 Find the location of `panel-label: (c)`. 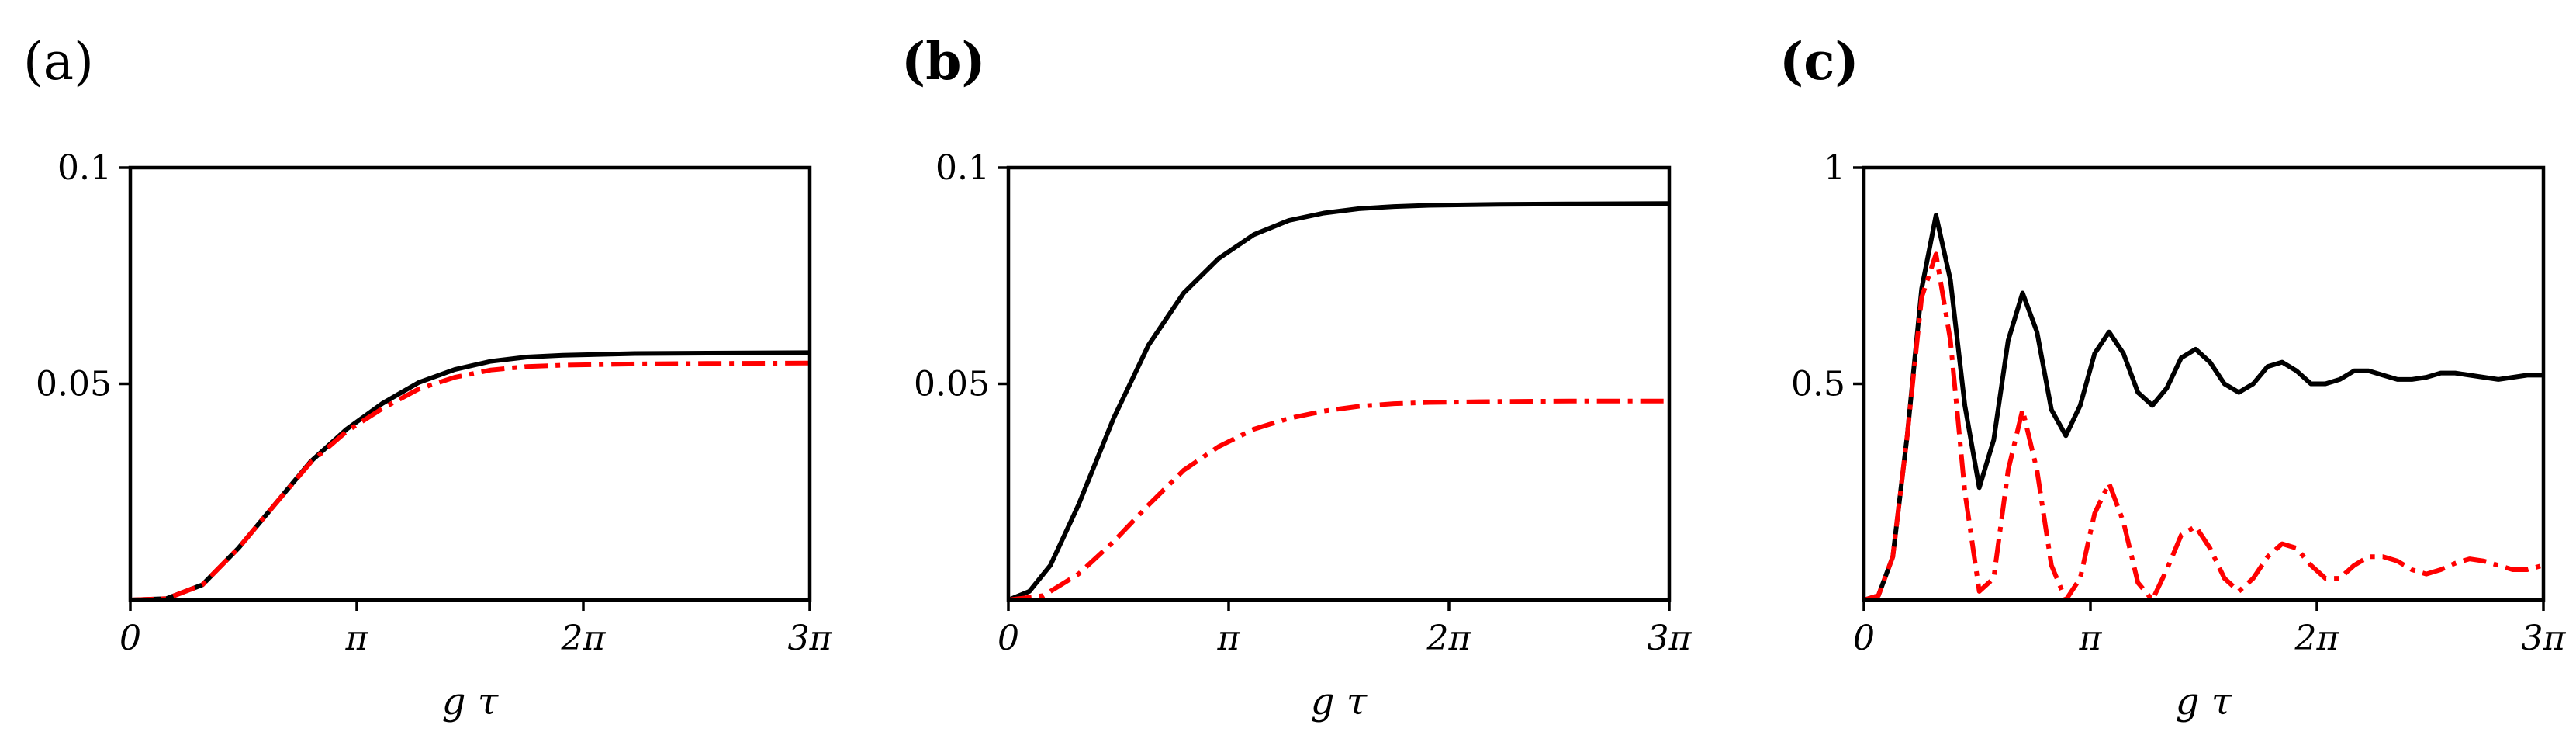

panel-label: (c) is located at coordinates (1819, 62).